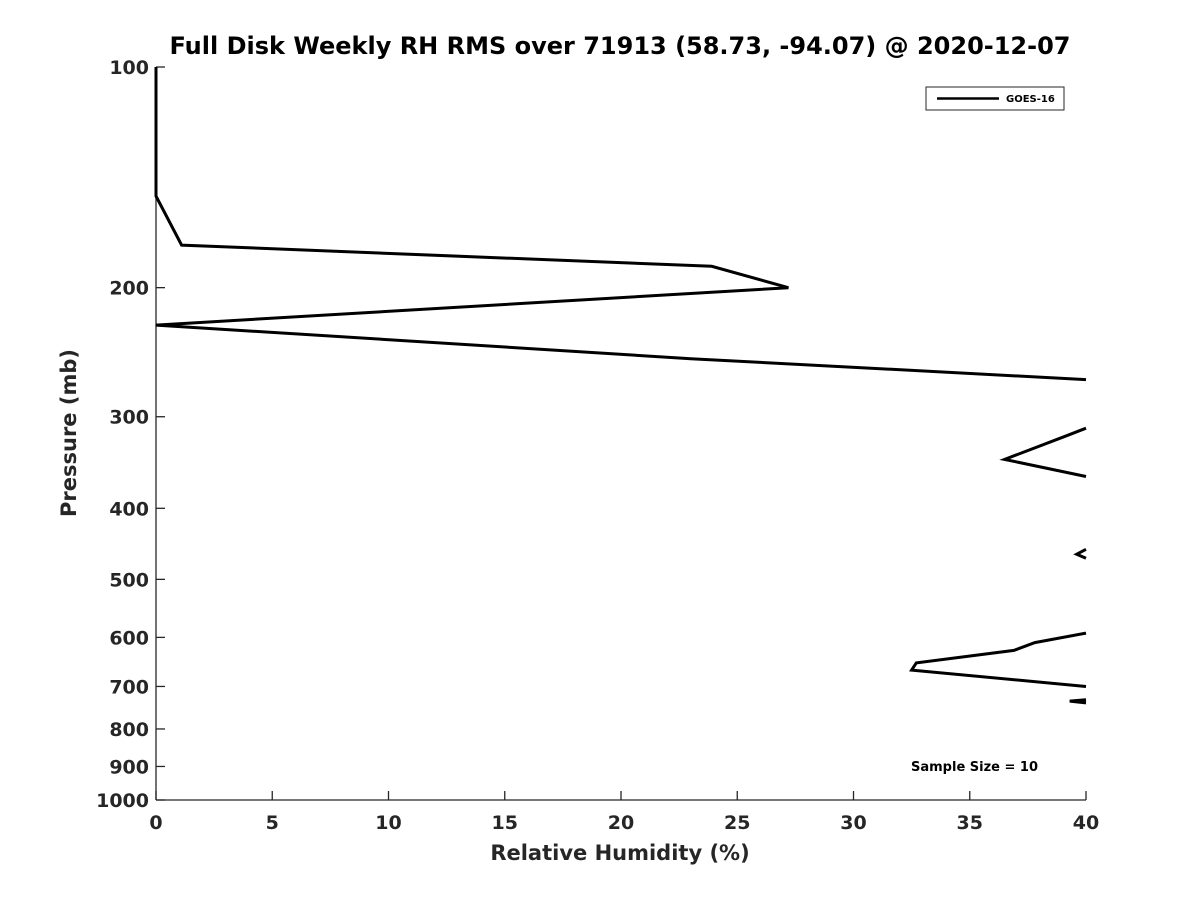 The image size is (1200, 900). Describe the element at coordinates (505, 823) in the screenshot. I see `x-tick-label-15: 15` at that location.